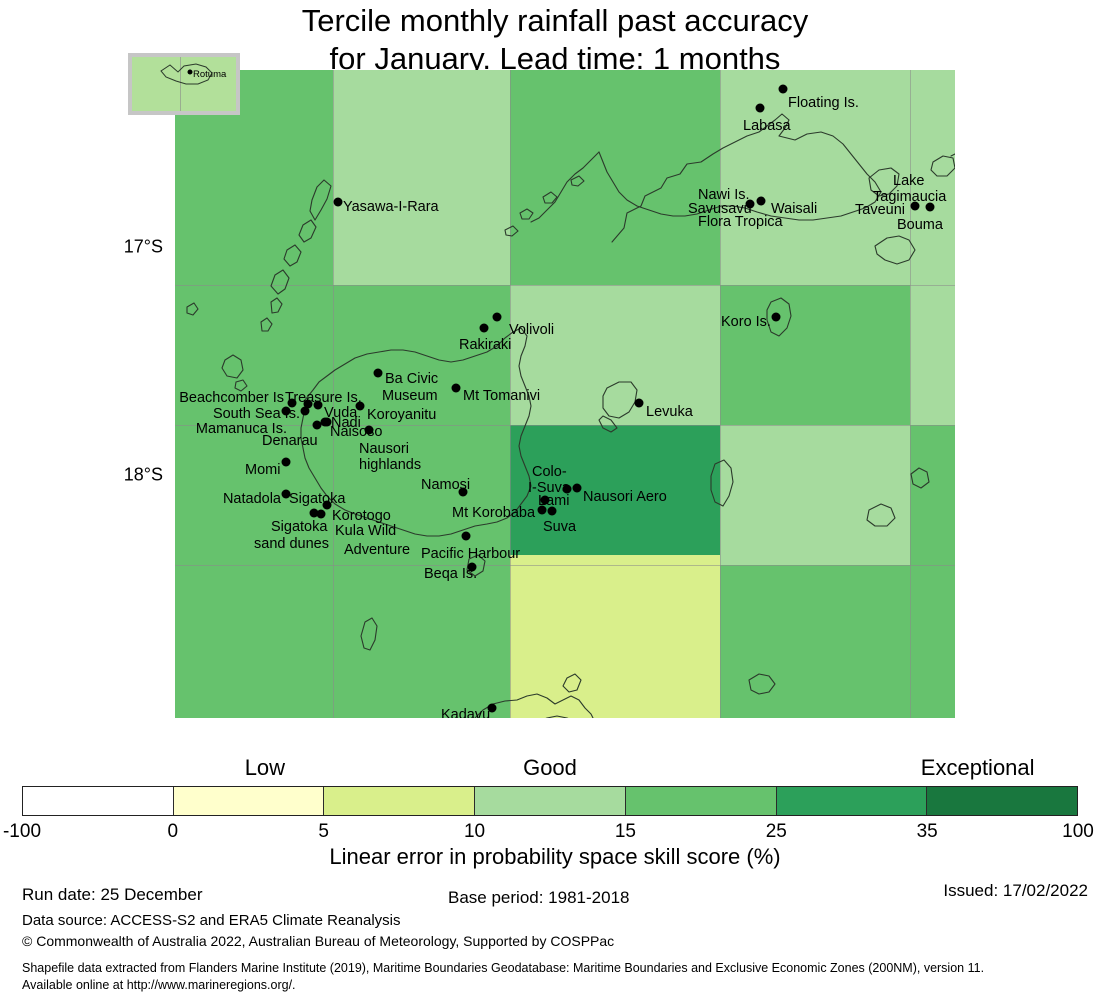  I want to click on place-label: Flora Tropica, so click(740, 222).